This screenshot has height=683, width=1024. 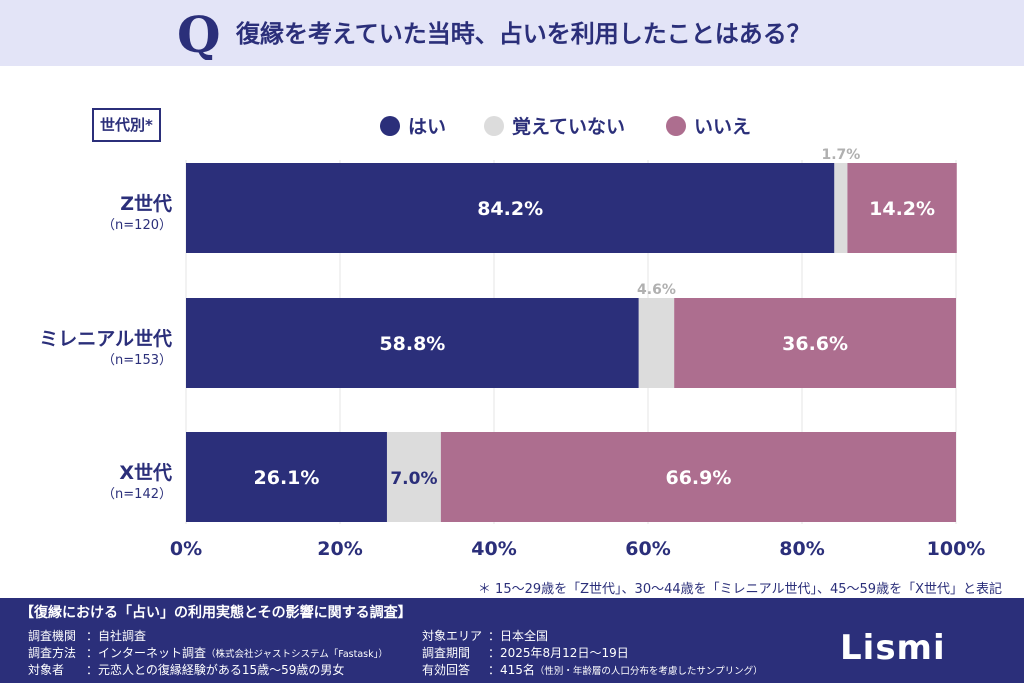 I want to click on footer-value: ：415名, so click(x=511, y=670).